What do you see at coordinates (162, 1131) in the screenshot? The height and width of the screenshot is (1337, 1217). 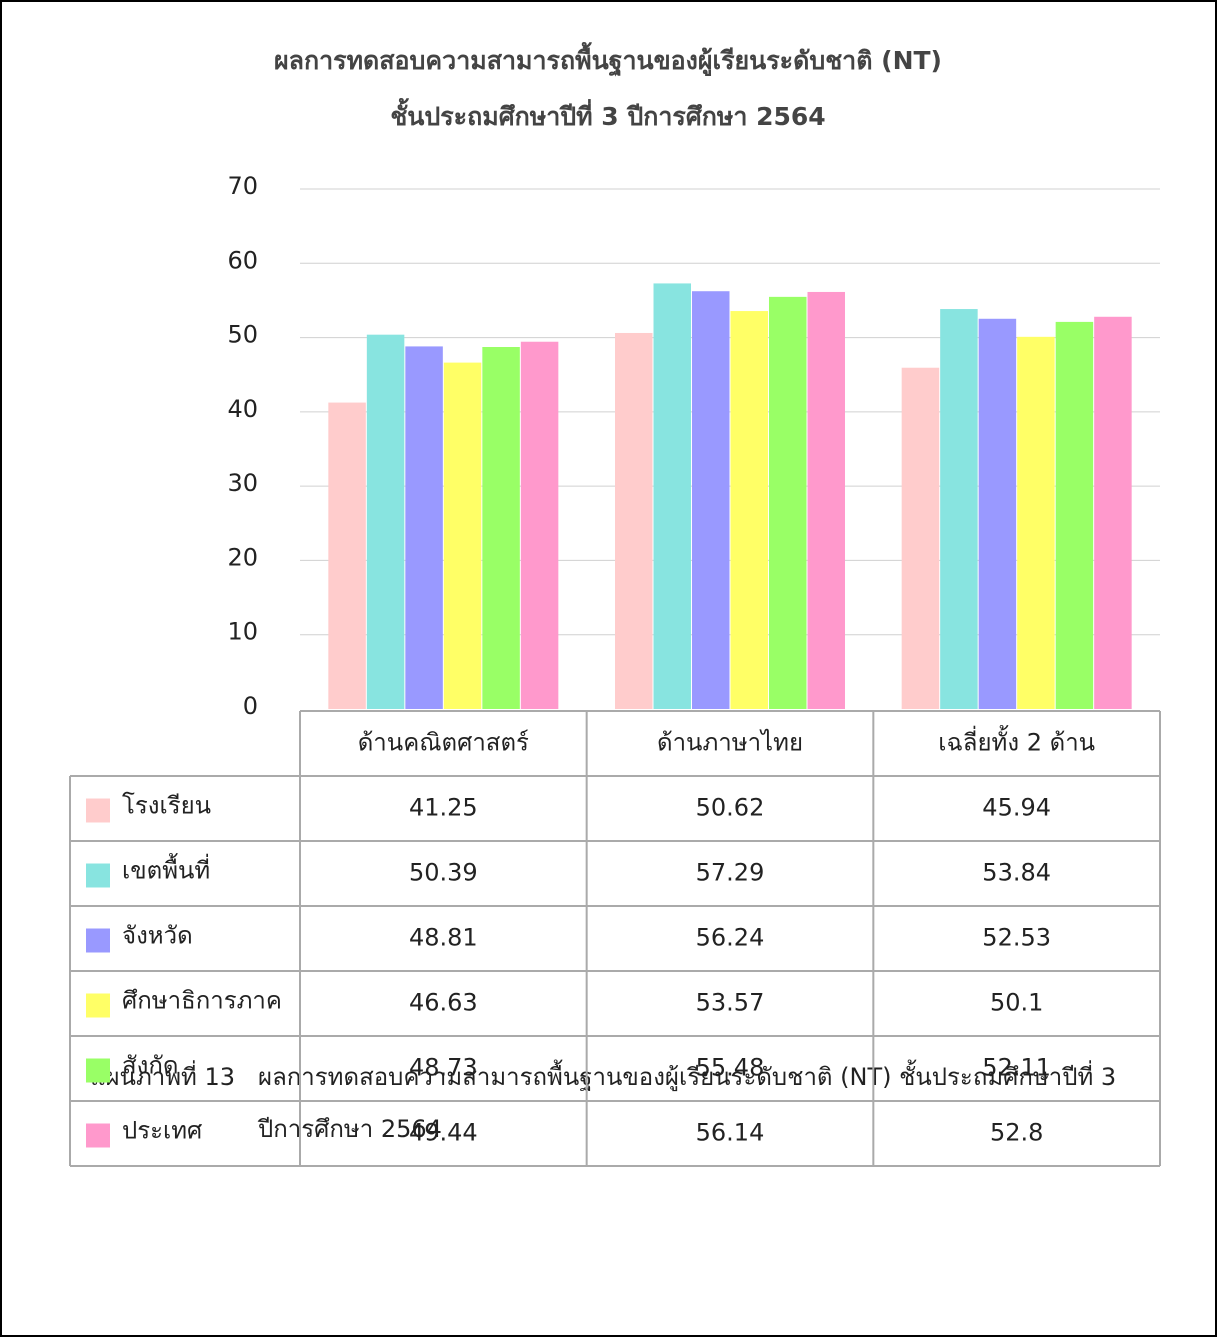 I see `legend-label: ประเทศ` at bounding box center [162, 1131].